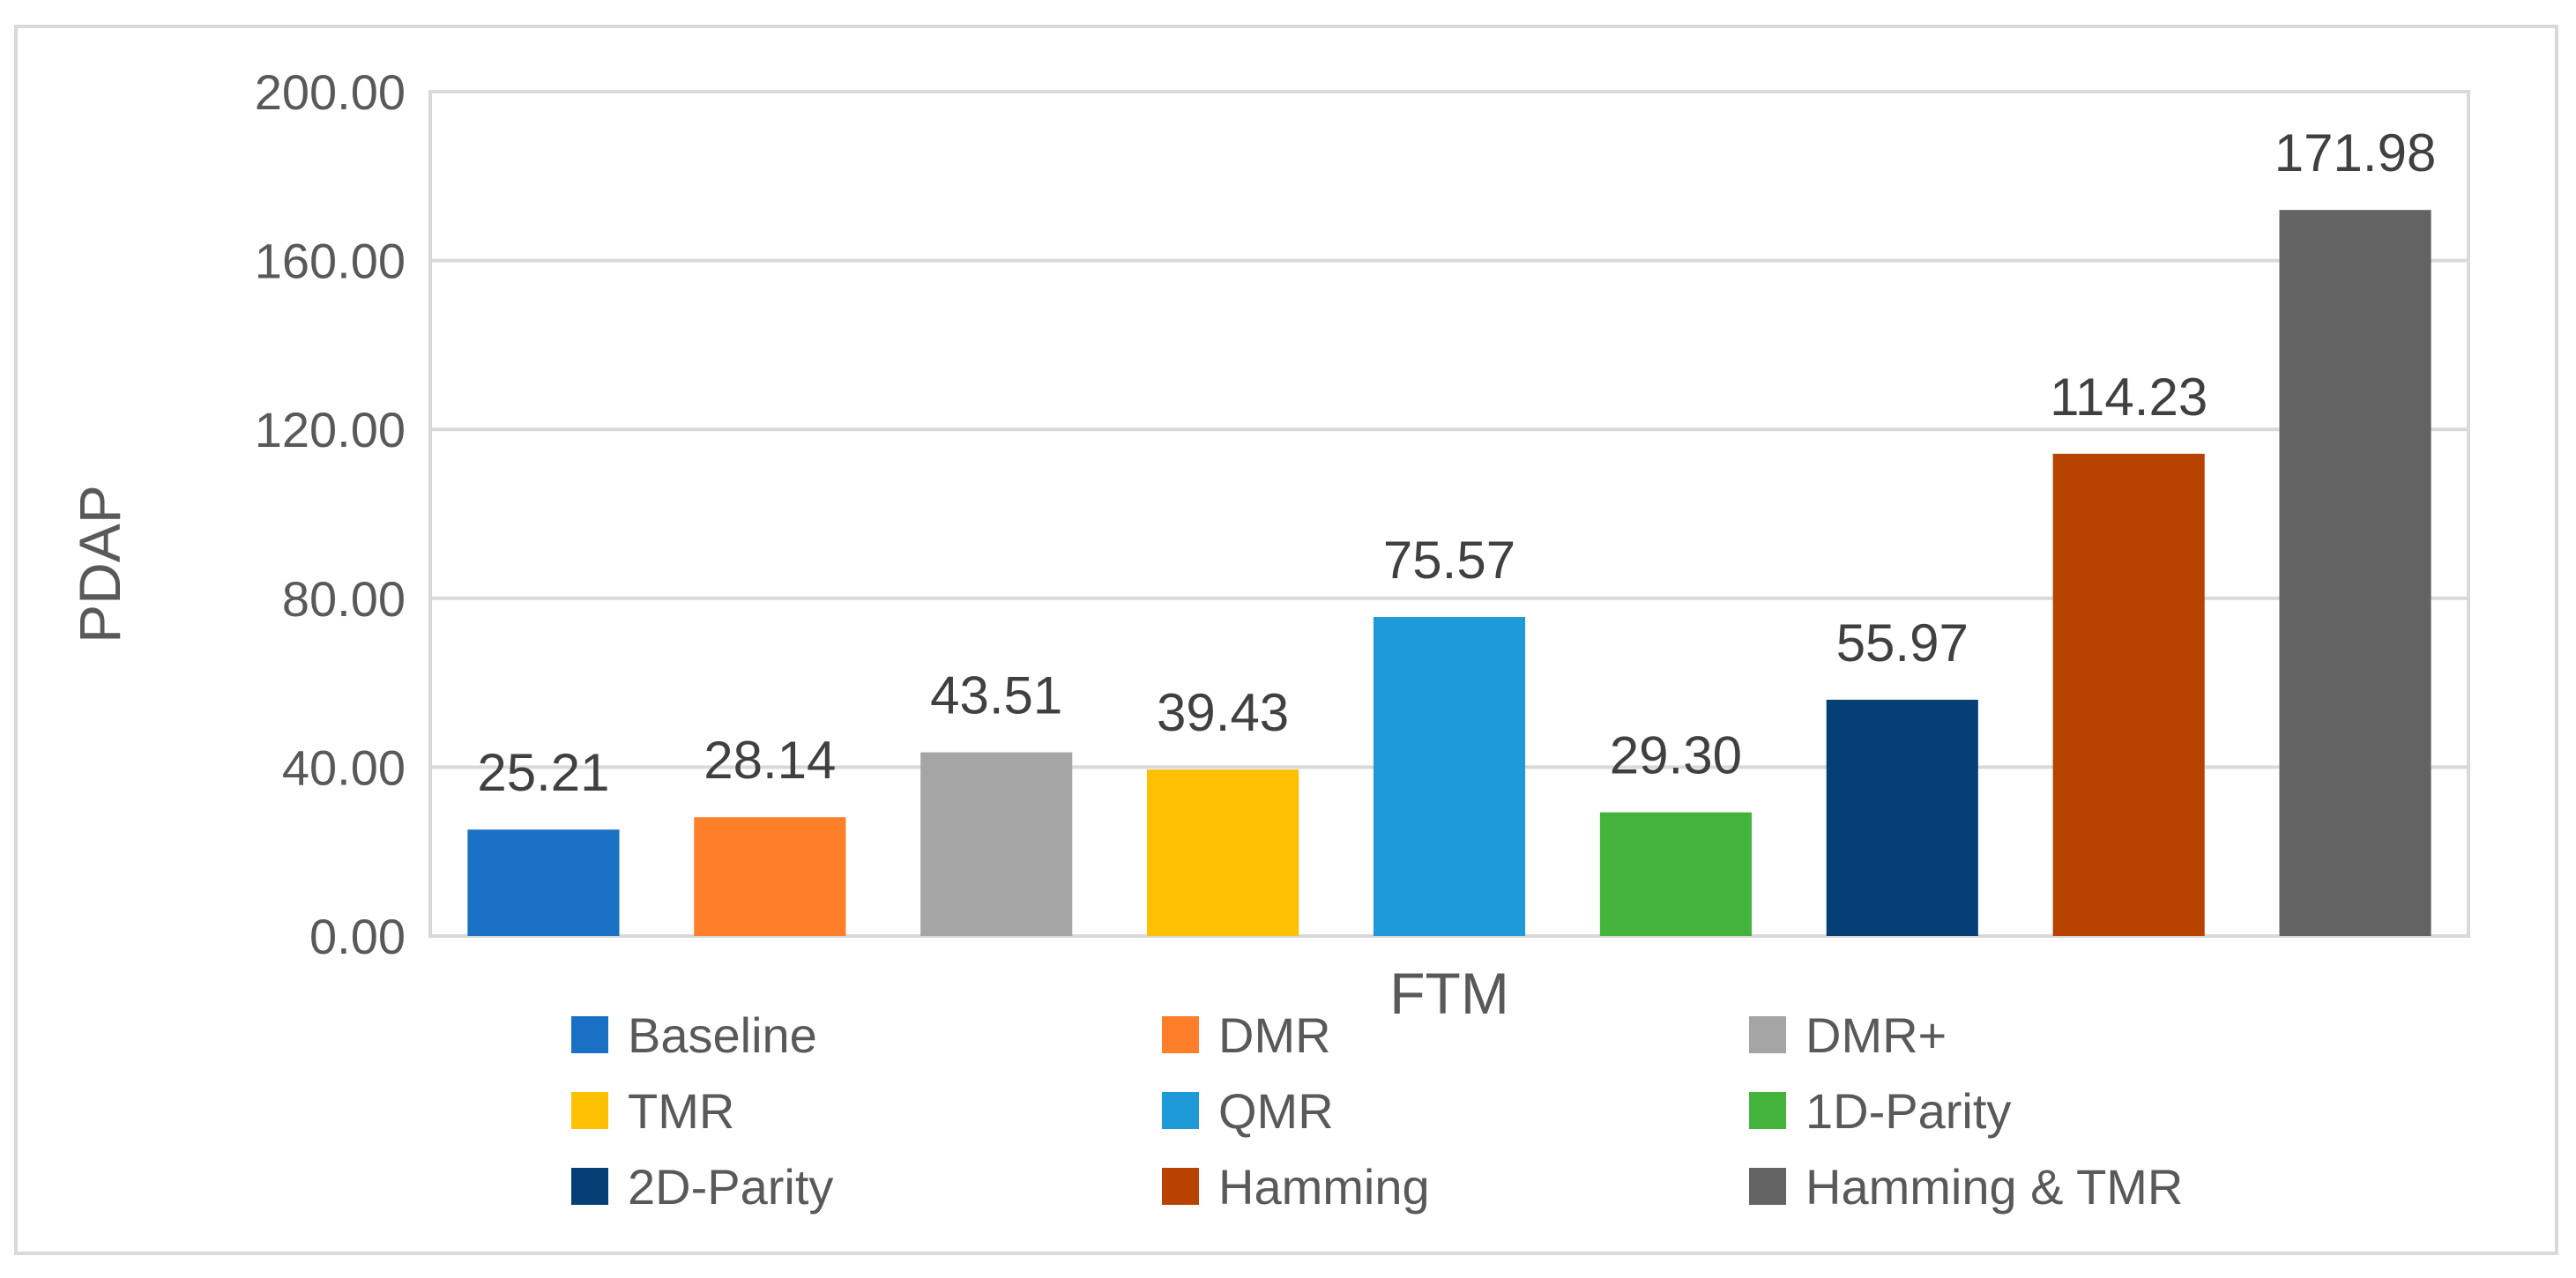  I want to click on y-axis-ticks: 0.00 40.00 80.00 120.00 160.00 200.00, so click(331, 514).